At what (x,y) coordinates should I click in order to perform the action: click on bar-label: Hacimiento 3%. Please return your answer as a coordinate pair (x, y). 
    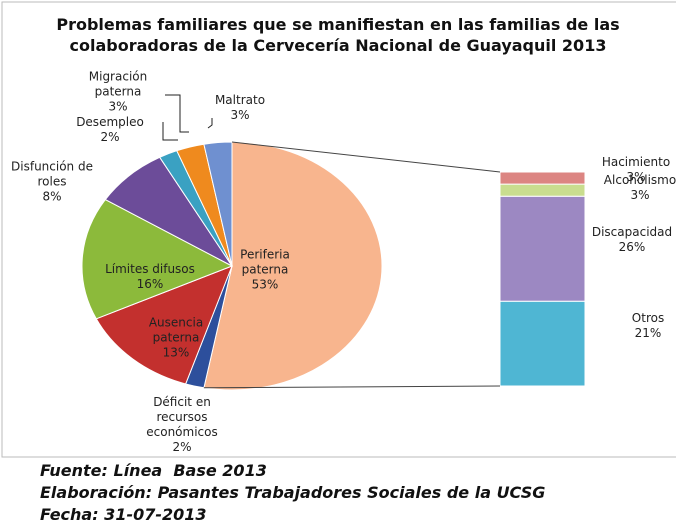
    Looking at the image, I should click on (636, 170).